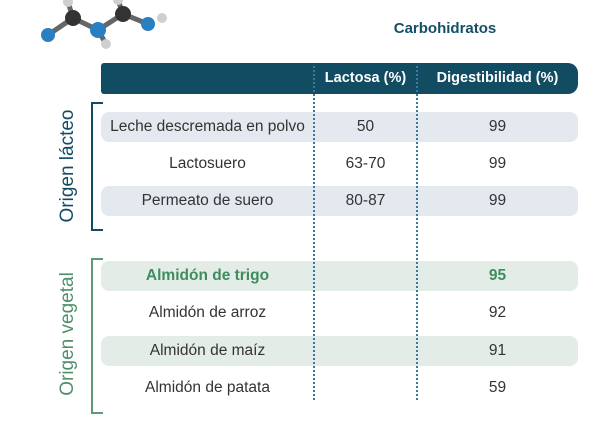 This screenshot has height=433, width=600. Describe the element at coordinates (339, 164) in the screenshot. I see `table-row: Lactosuero 63-70 99` at that location.